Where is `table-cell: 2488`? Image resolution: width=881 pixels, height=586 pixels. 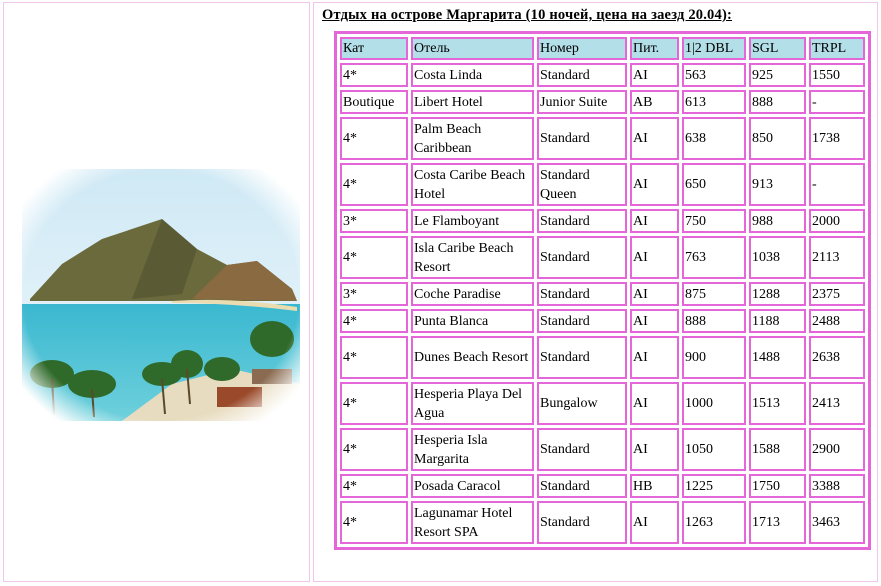
table-cell: 2488 is located at coordinates (837, 321).